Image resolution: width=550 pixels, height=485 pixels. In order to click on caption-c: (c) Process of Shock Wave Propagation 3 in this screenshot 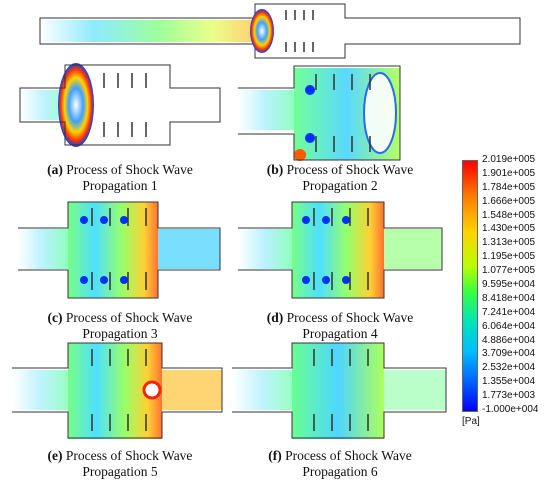, I will do `click(120, 326)`.